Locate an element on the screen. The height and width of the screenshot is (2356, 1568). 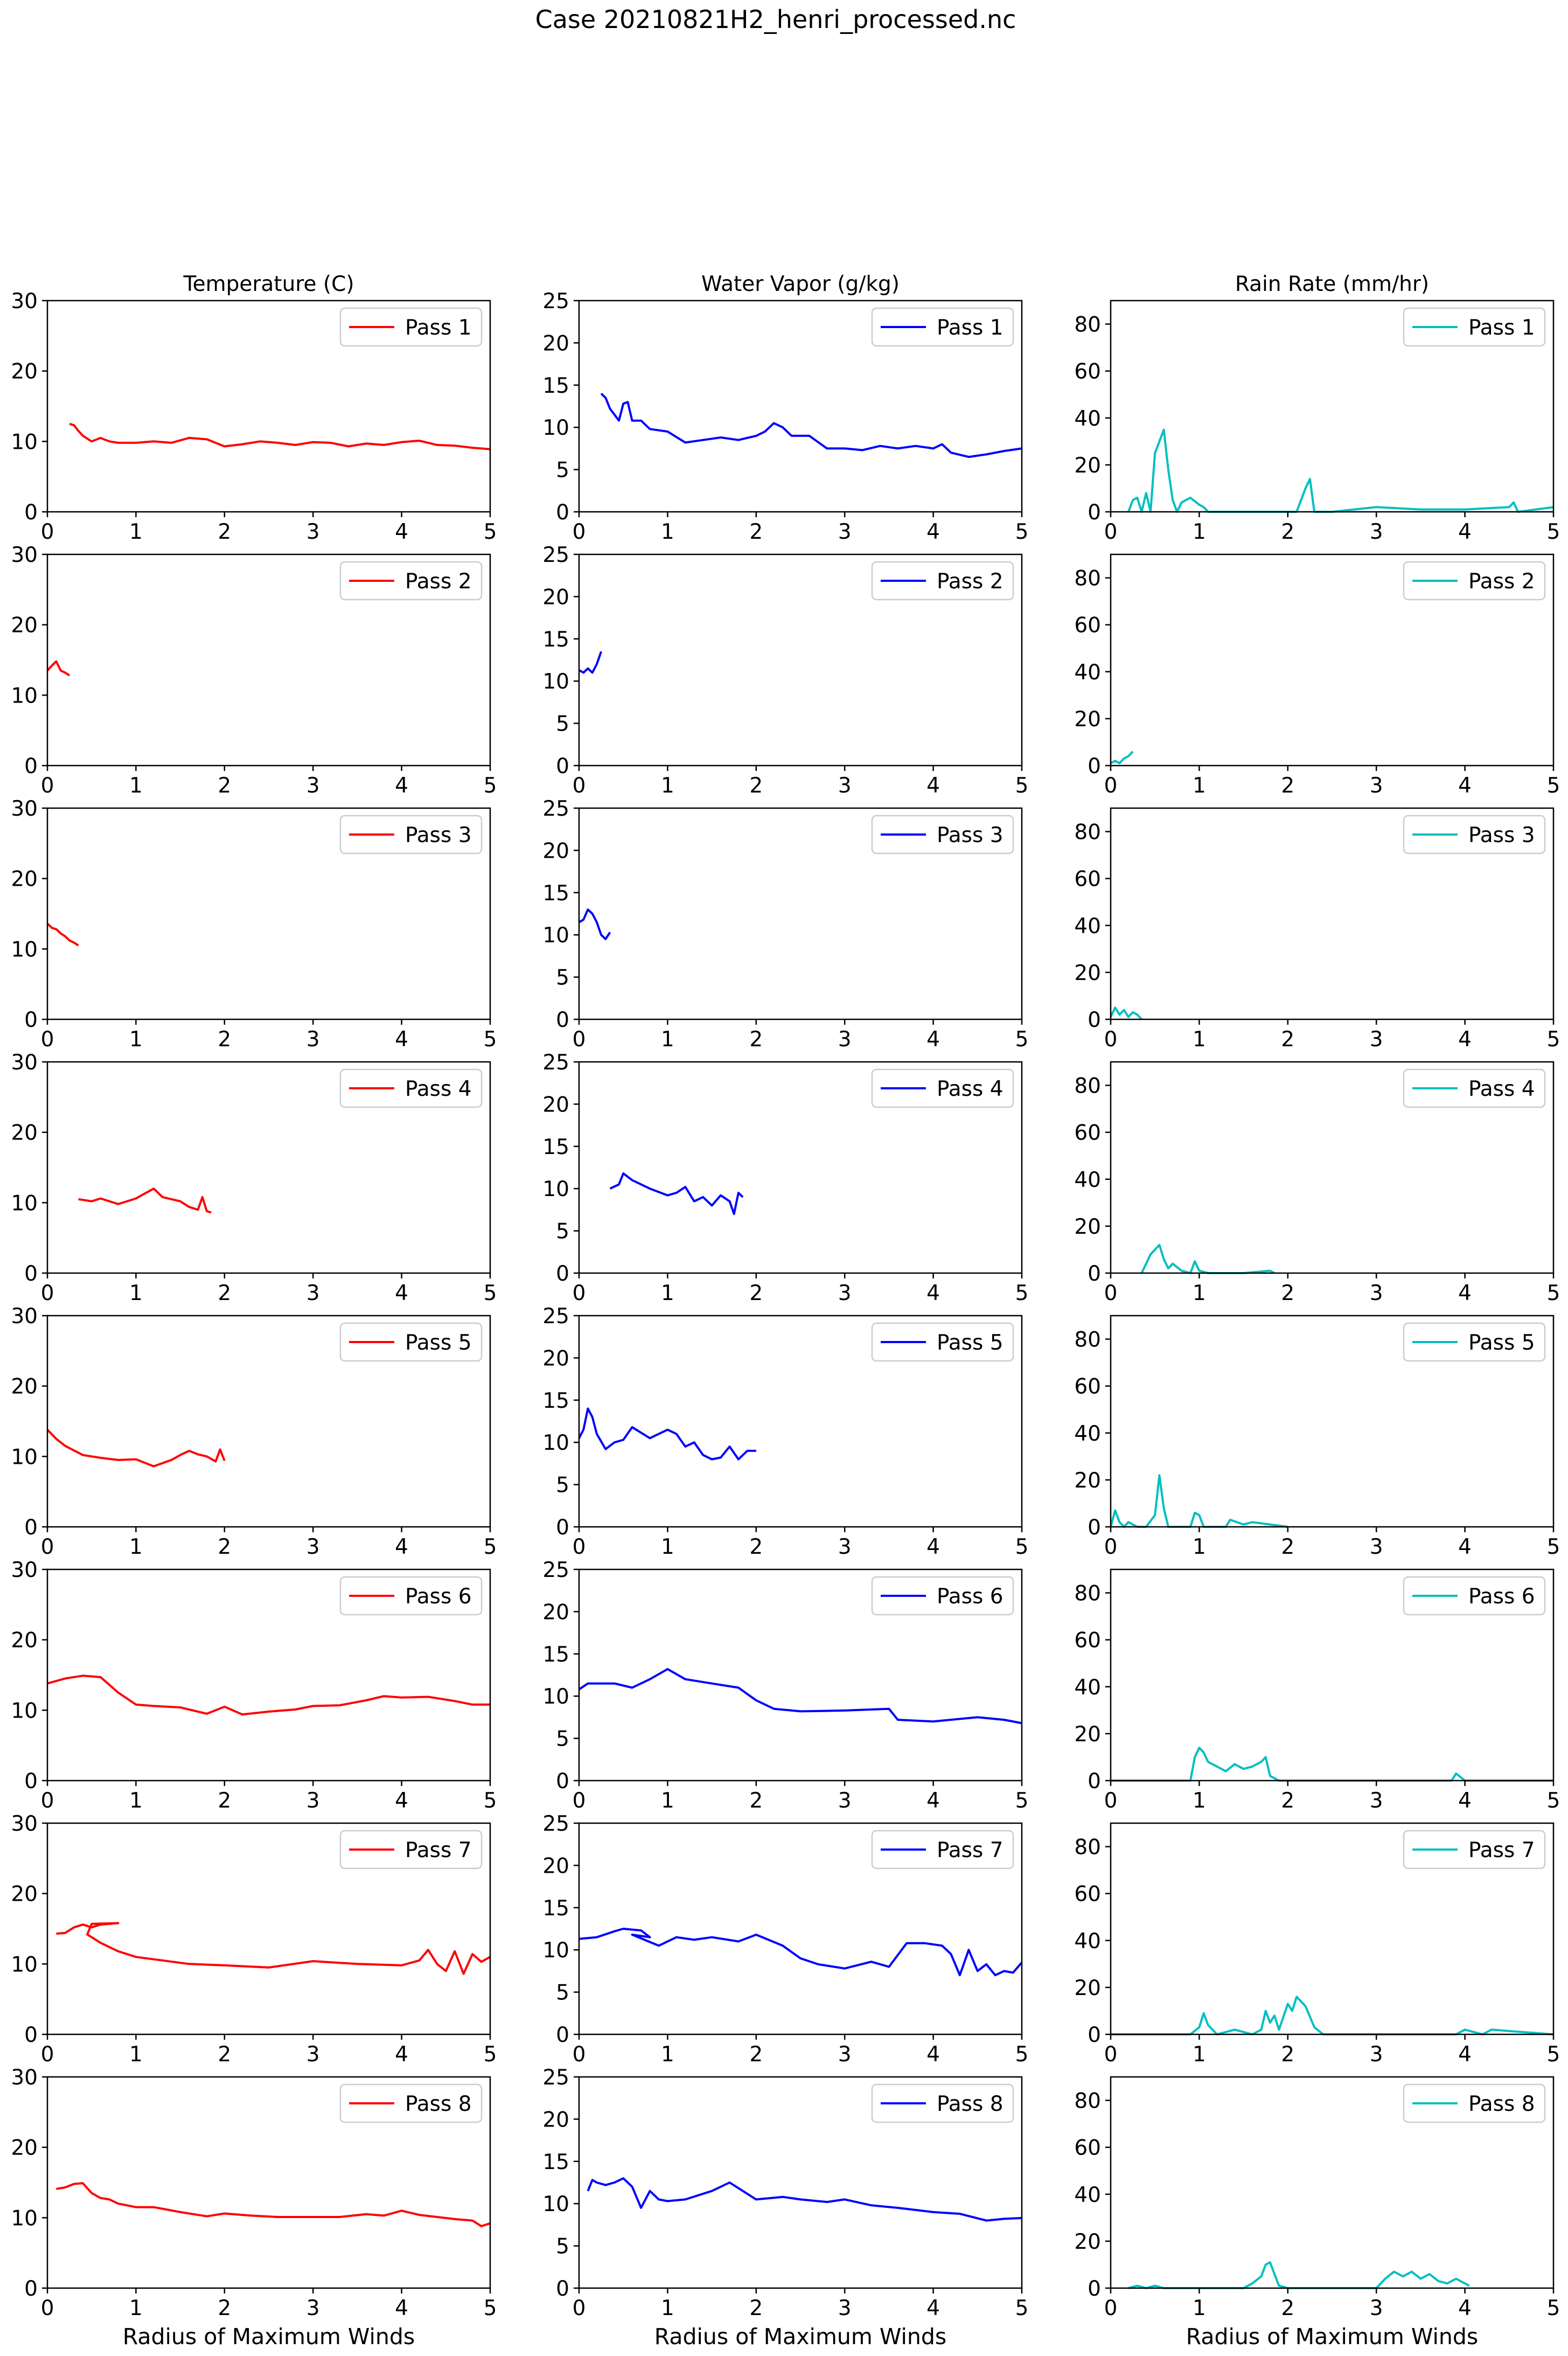
legend-label: Pass 8 is located at coordinates (439, 2104).